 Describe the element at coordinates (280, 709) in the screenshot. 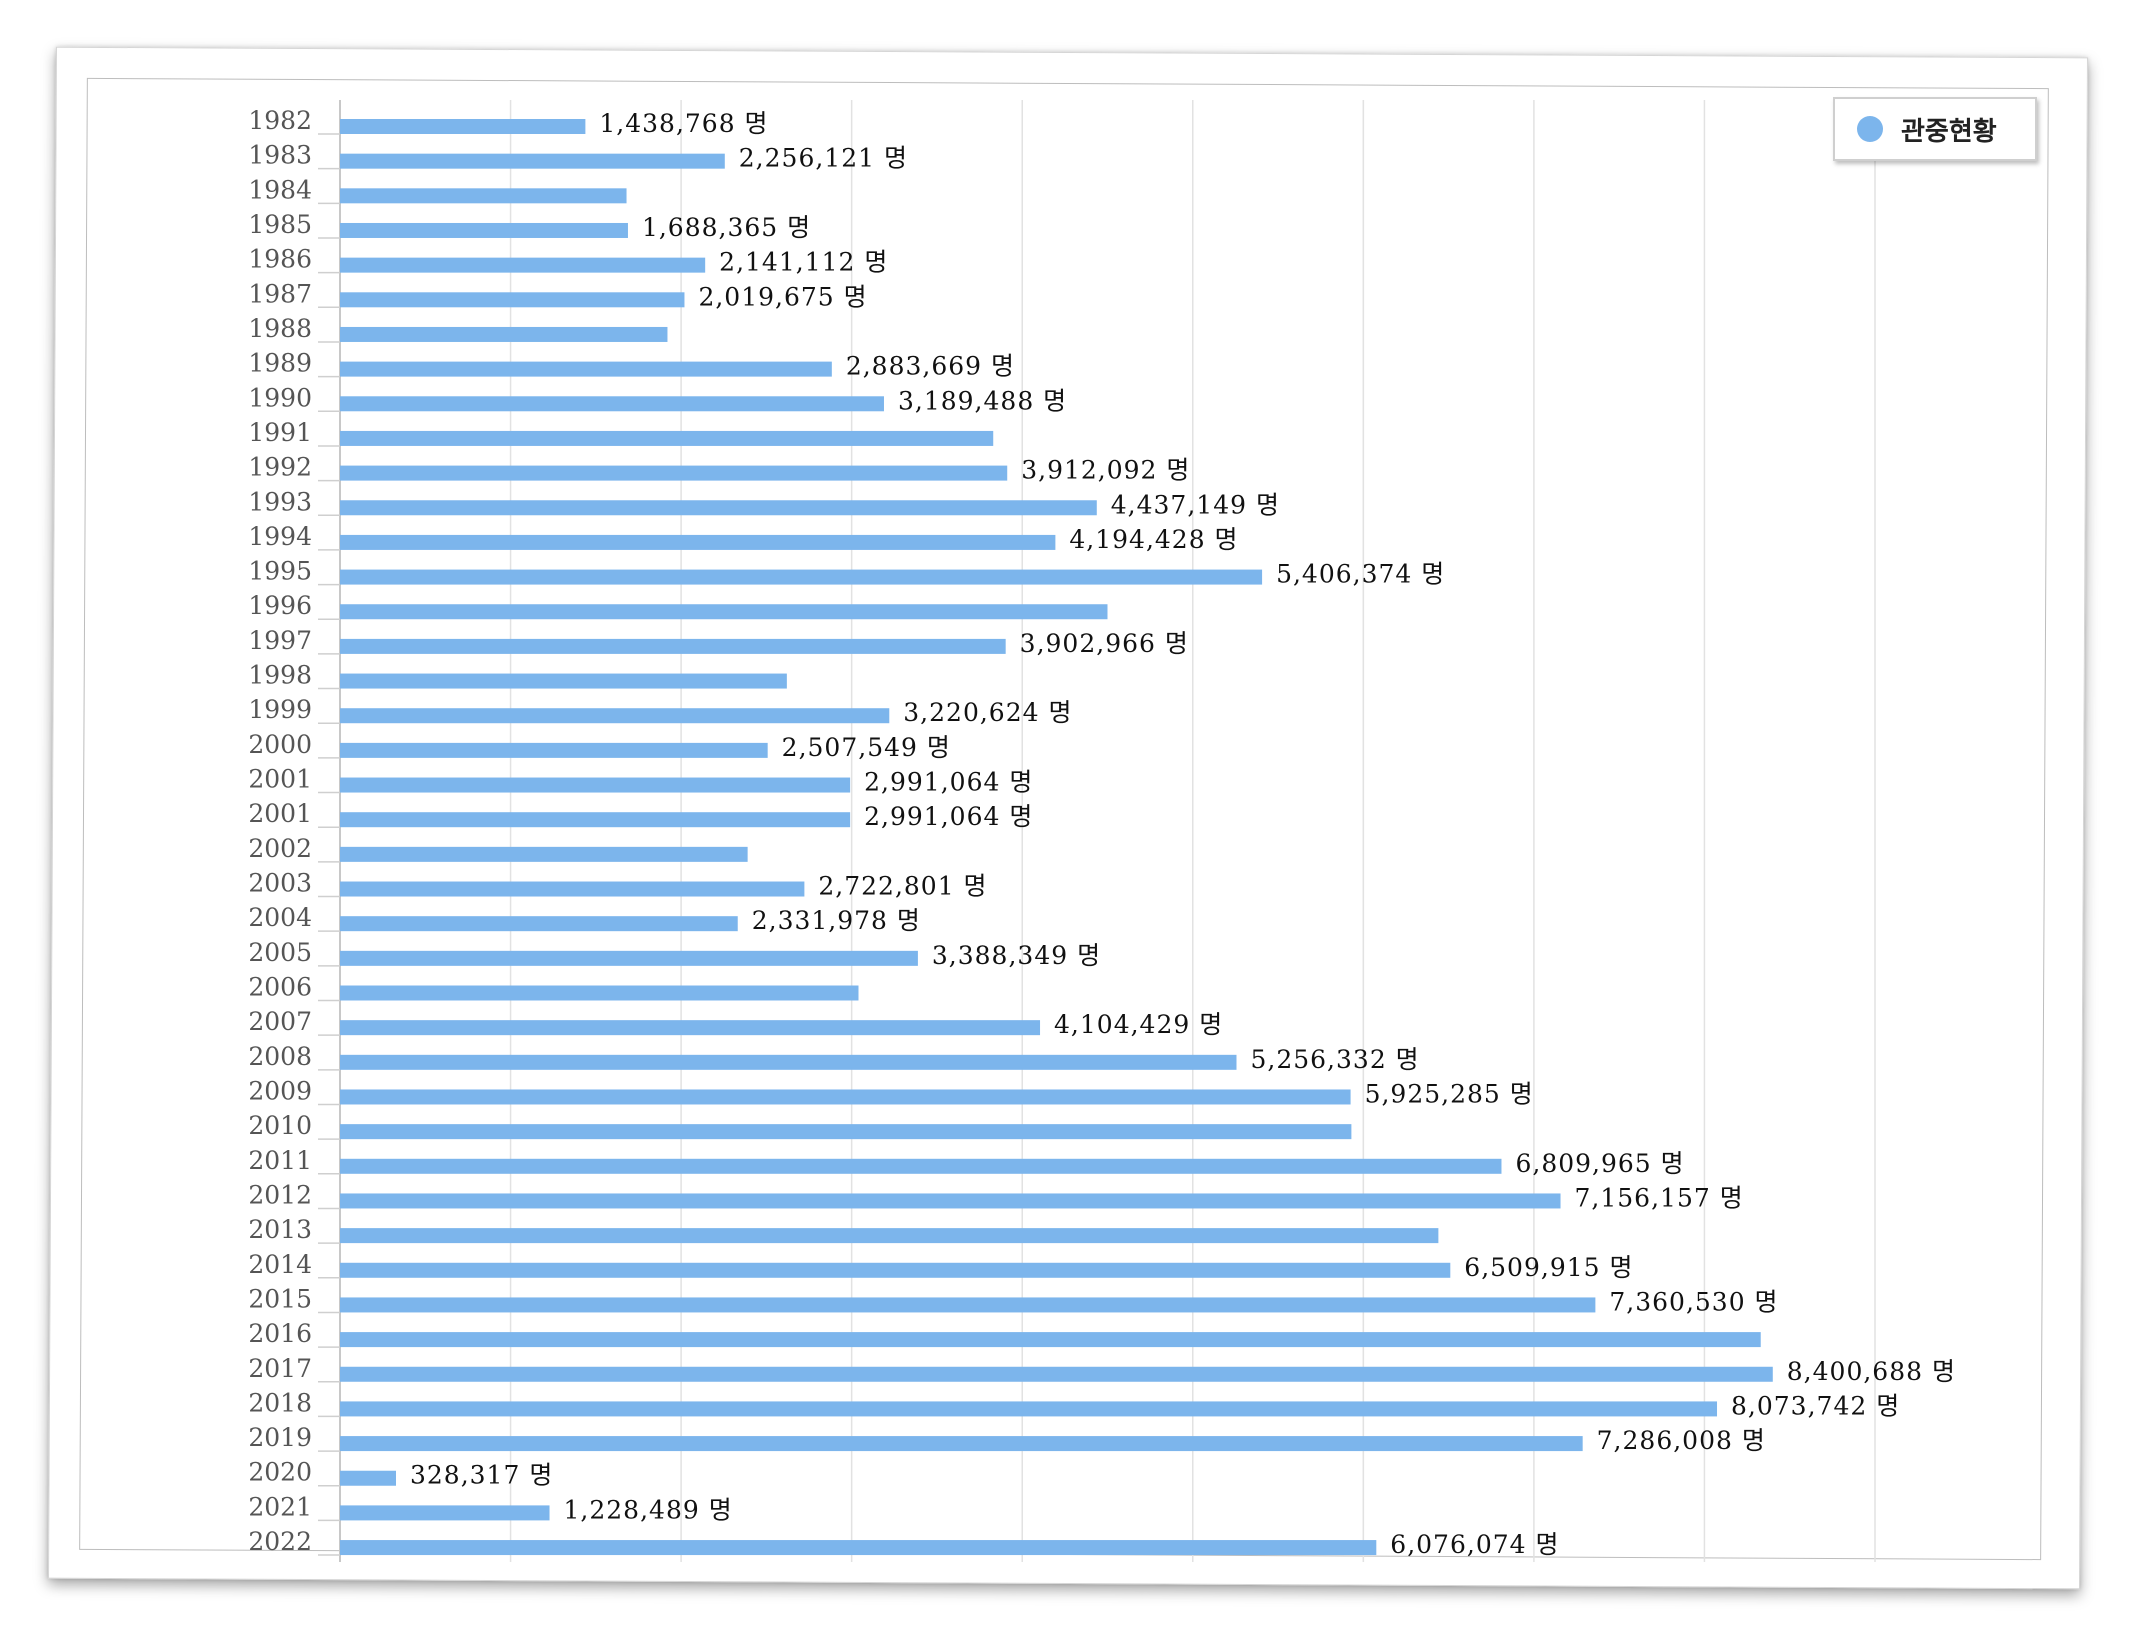

I see `y-tick-label: 1999` at that location.